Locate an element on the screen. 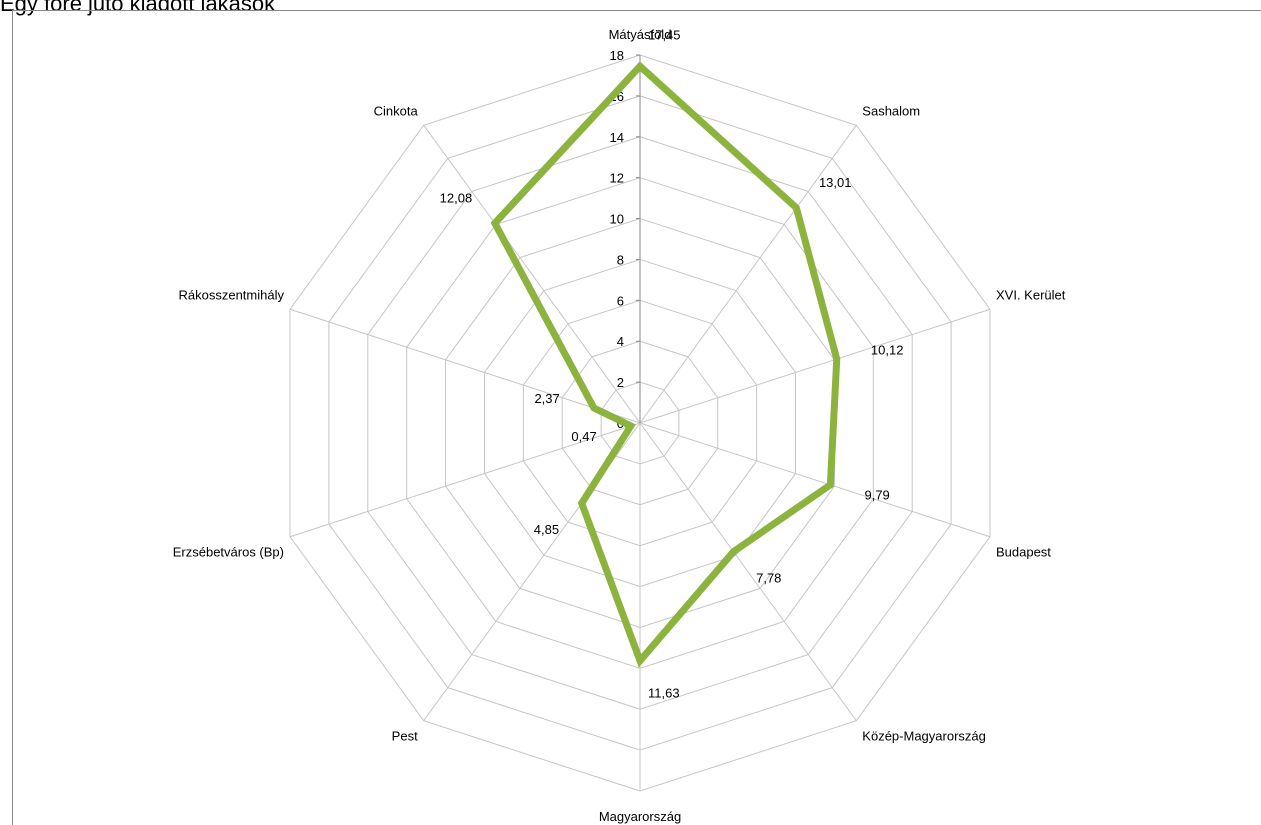 Image resolution: width=1261 pixels, height=825 pixels. category-label: Erzsébetváros (Bp) is located at coordinates (228, 552).